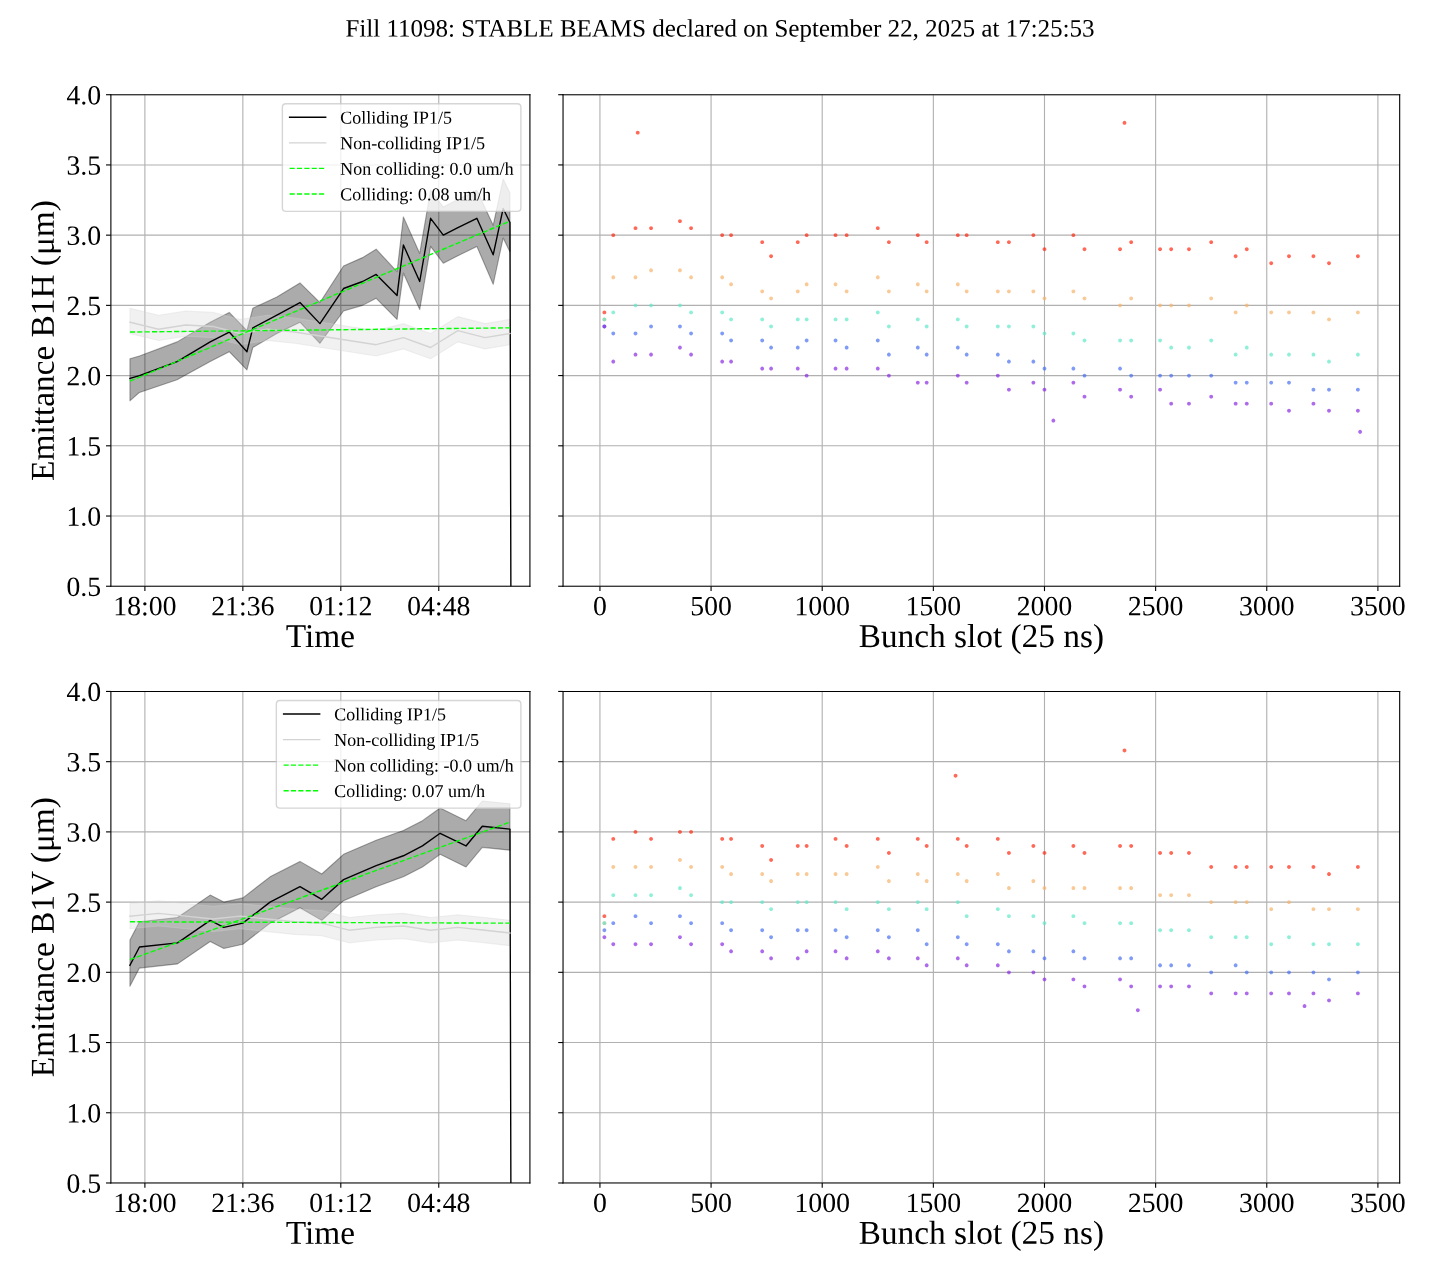 This screenshot has width=1440, height=1280. What do you see at coordinates (1044, 606) in the screenshot?
I see `x-tick-label: 2000` at bounding box center [1044, 606].